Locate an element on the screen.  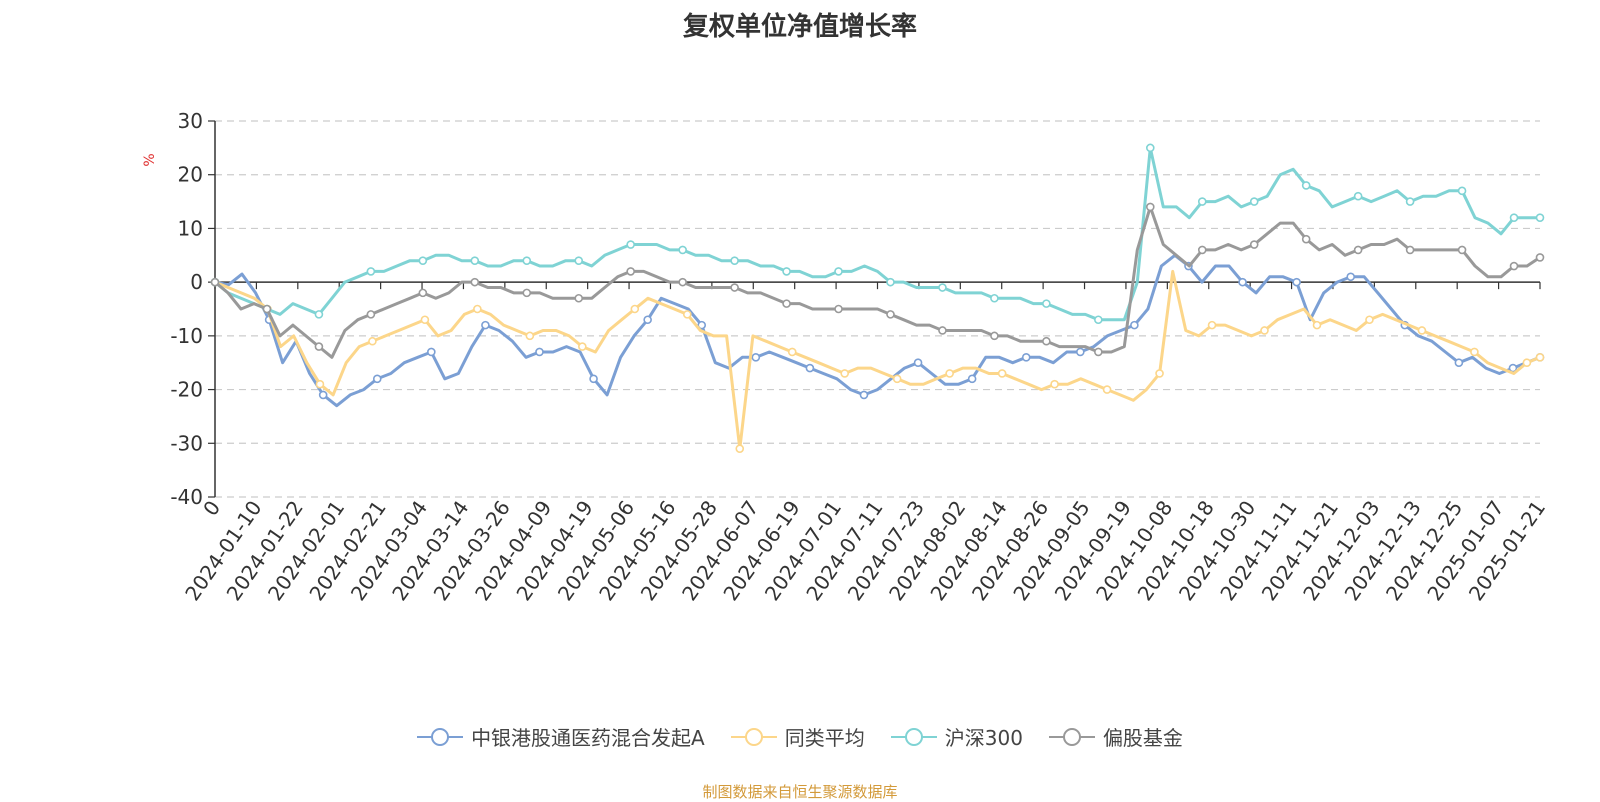
y-tick-label: 30 is located at coordinates (190, 121).